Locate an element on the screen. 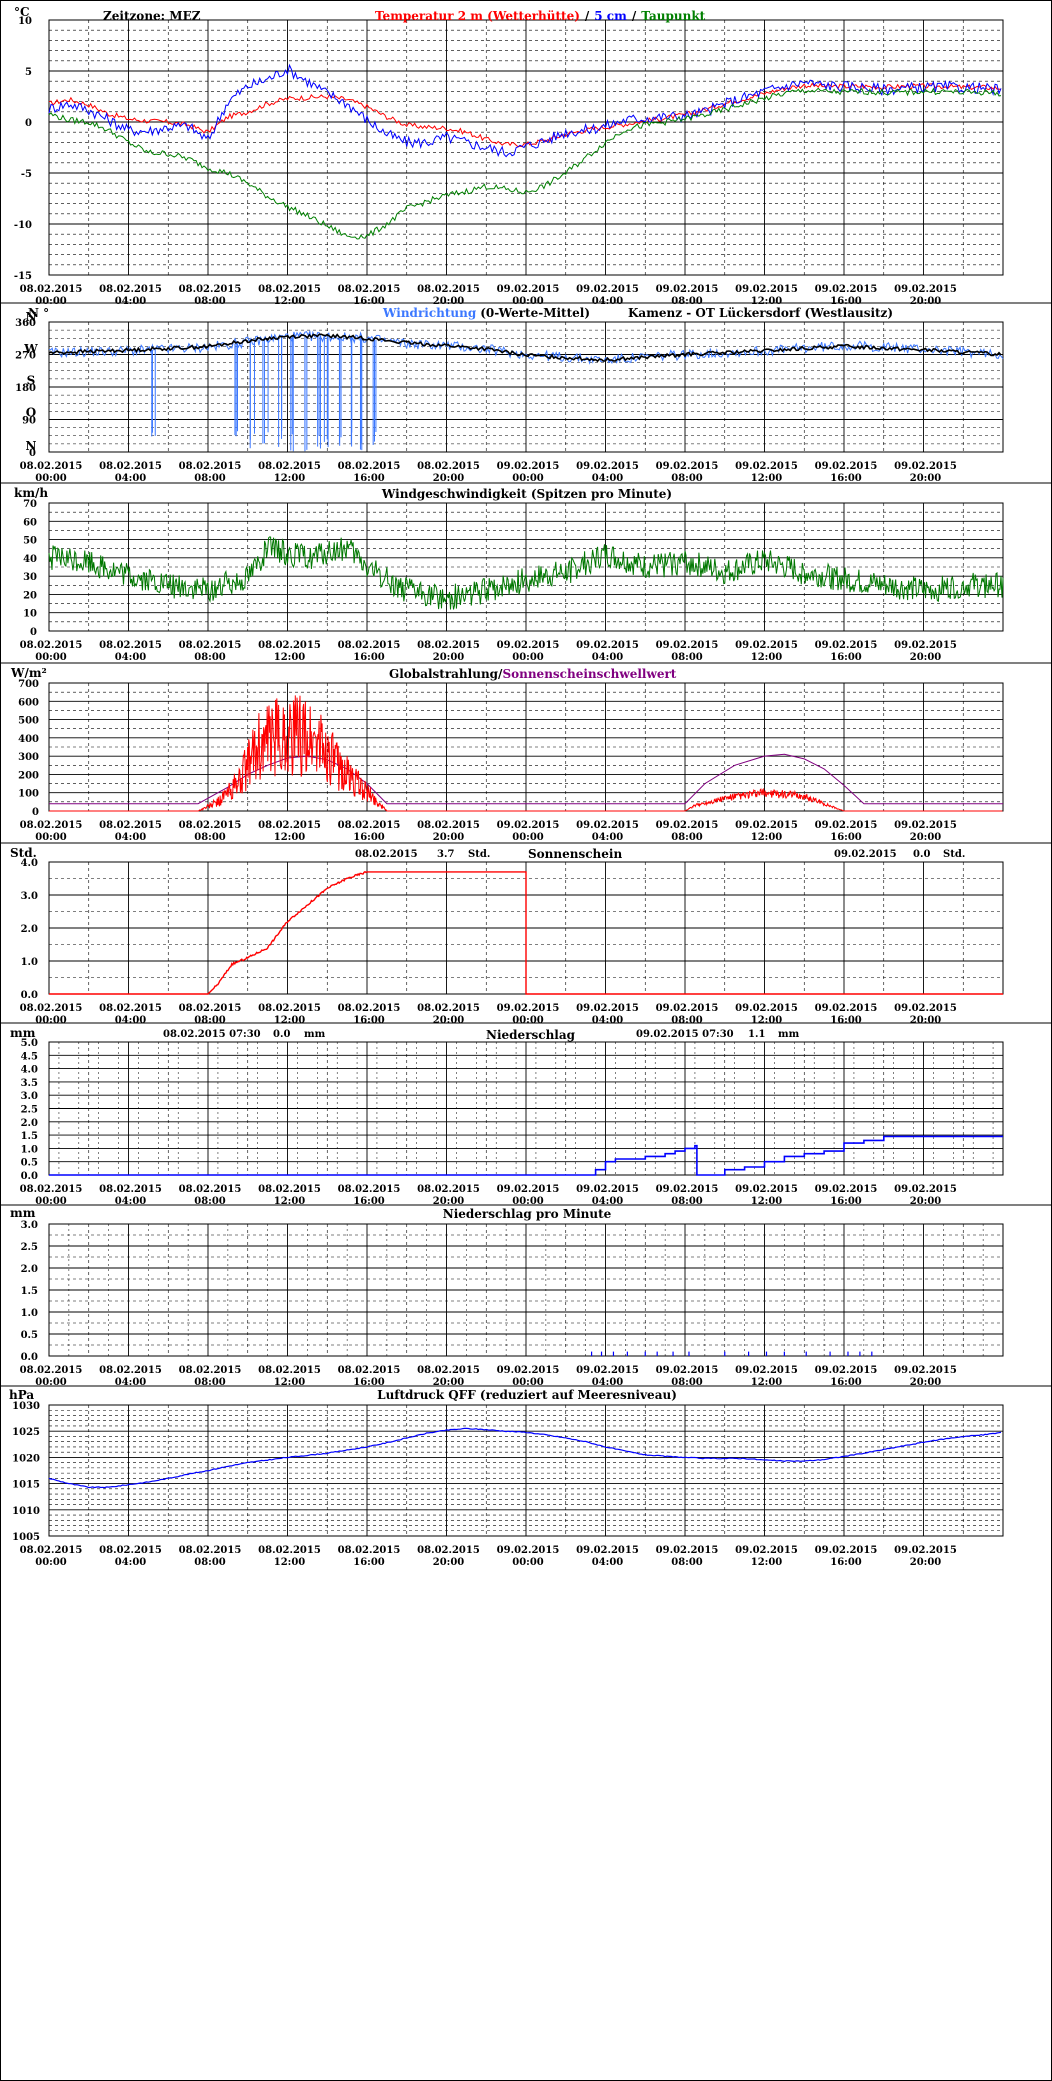 The image size is (1052, 2081). title-part: Windrichtung is located at coordinates (429, 313).